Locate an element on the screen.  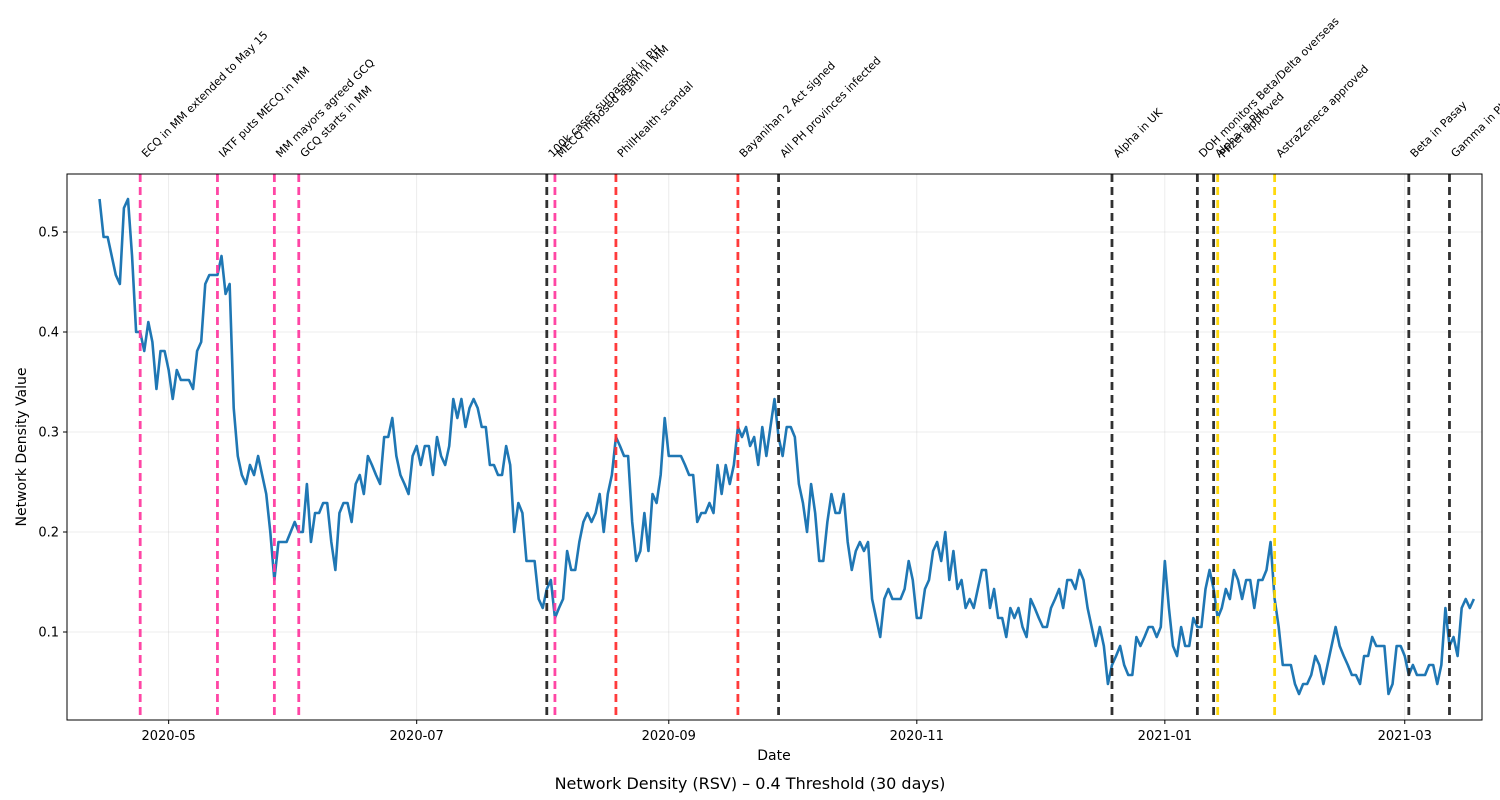
event-label: Alpha in UK is located at coordinates (1138, 132).